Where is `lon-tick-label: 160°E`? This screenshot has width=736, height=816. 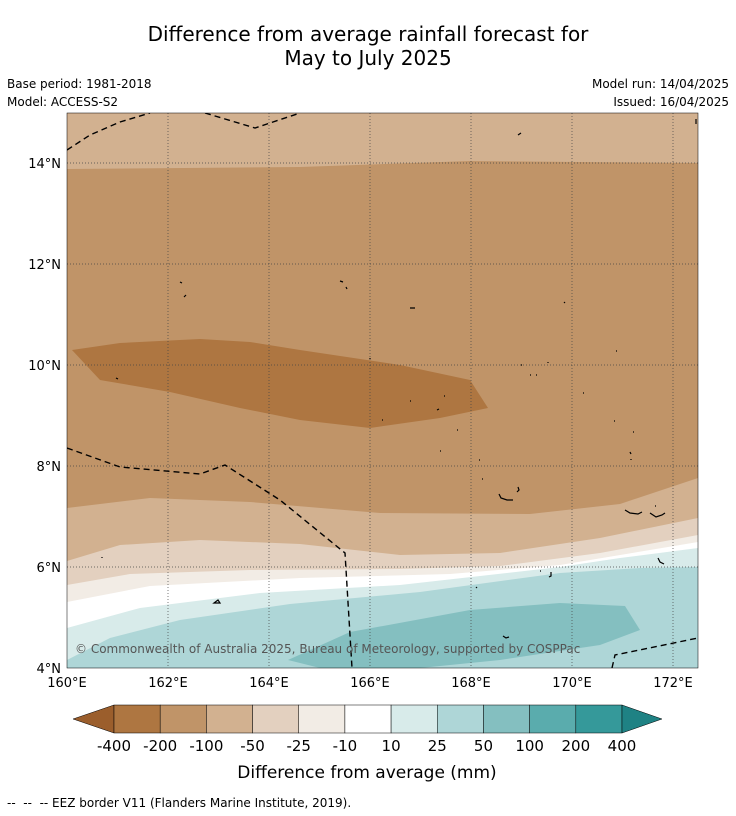 lon-tick-label: 160°E is located at coordinates (67, 683).